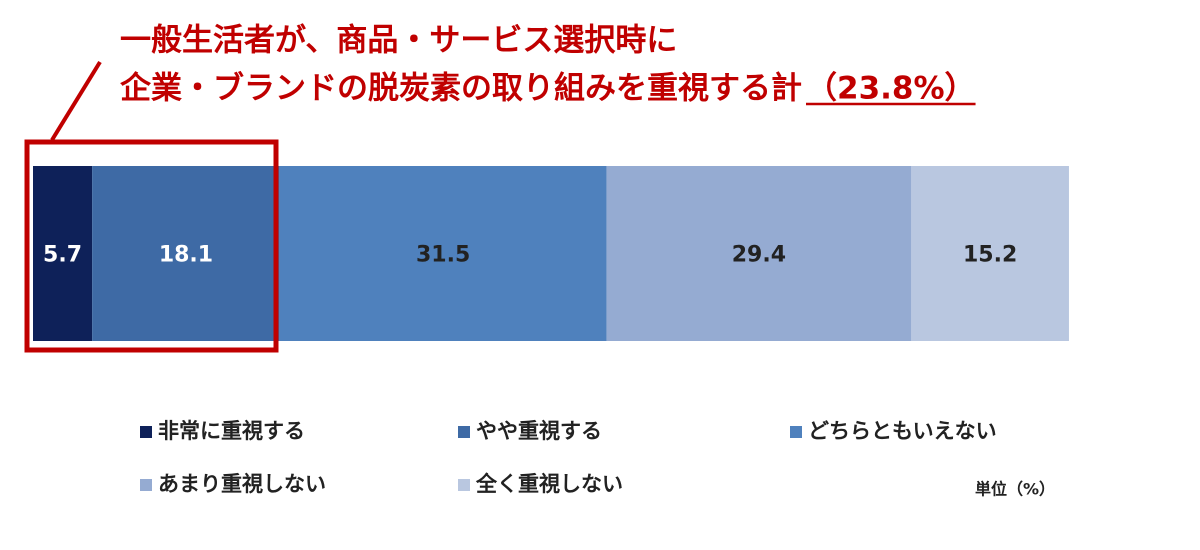 The height and width of the screenshot is (550, 1200). Describe the element at coordinates (231, 431) in the screenshot. I see `legend-label: 非常に重視する` at that location.